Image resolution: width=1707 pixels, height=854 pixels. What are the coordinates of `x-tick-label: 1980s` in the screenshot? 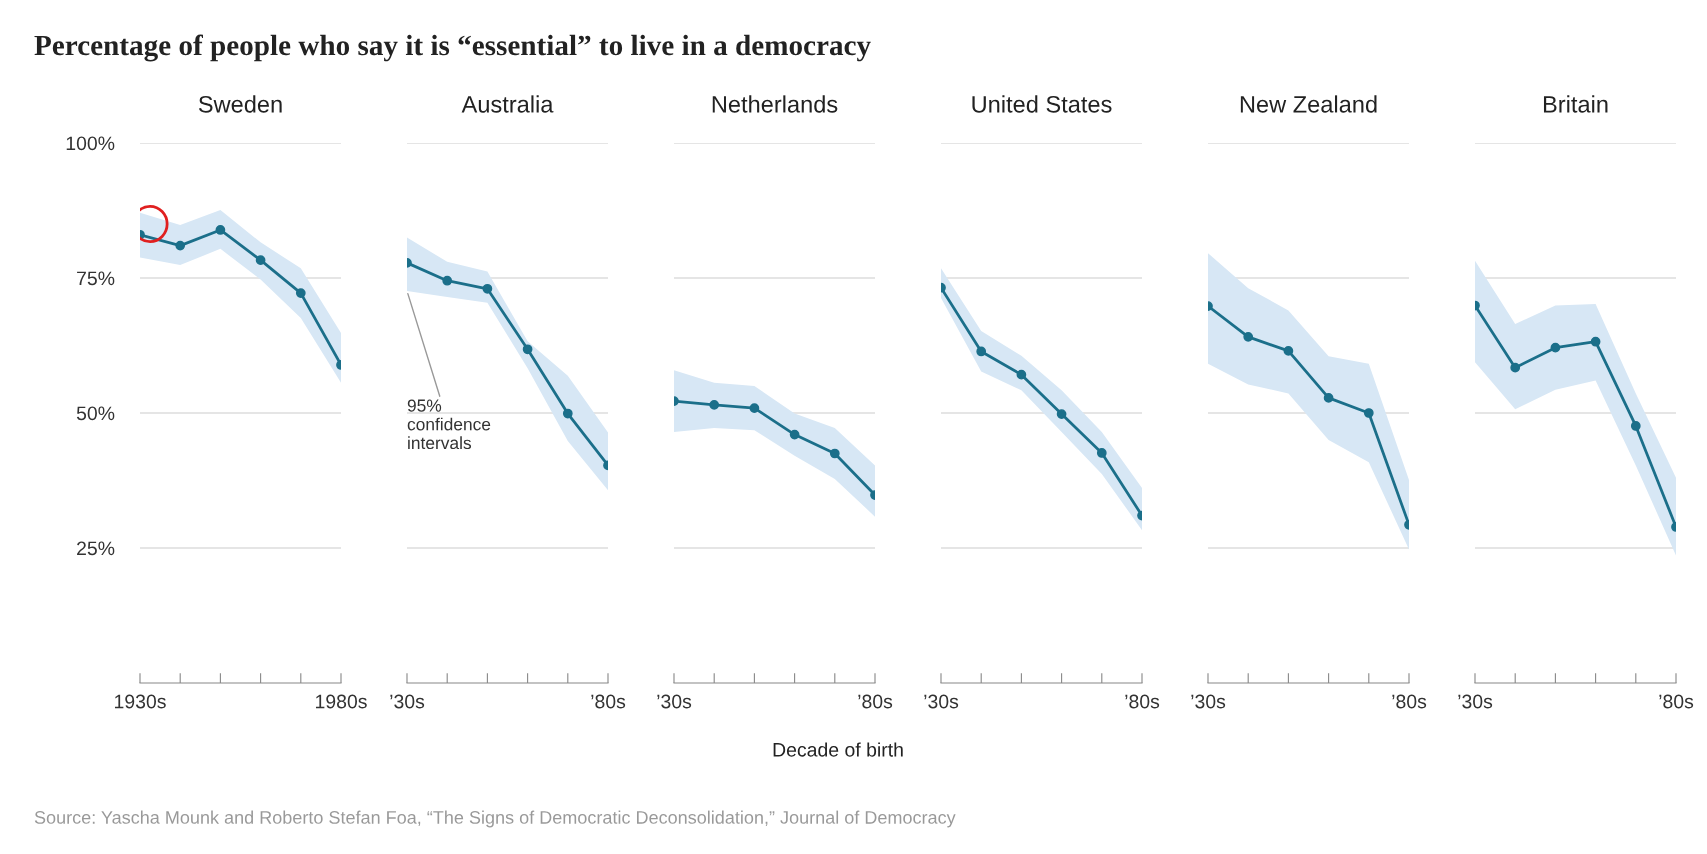 It's located at (341, 701).